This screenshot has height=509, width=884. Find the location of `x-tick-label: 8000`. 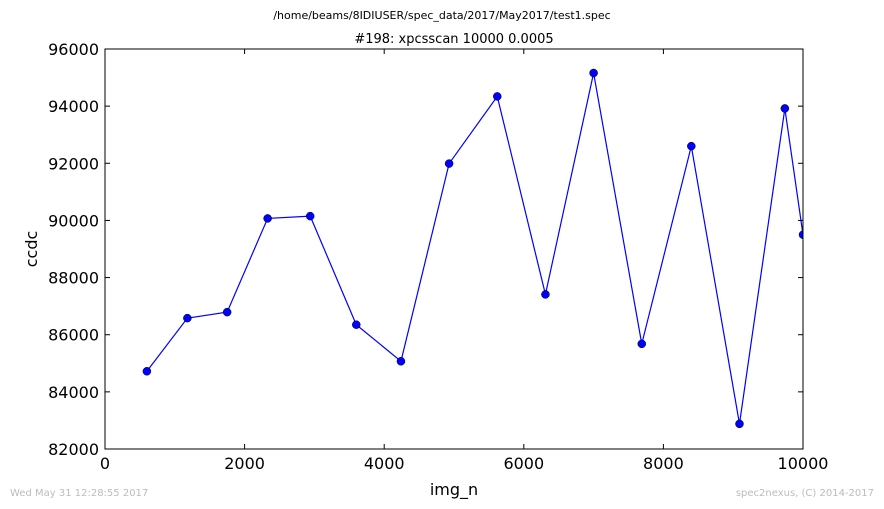

x-tick-label: 8000 is located at coordinates (663, 463).